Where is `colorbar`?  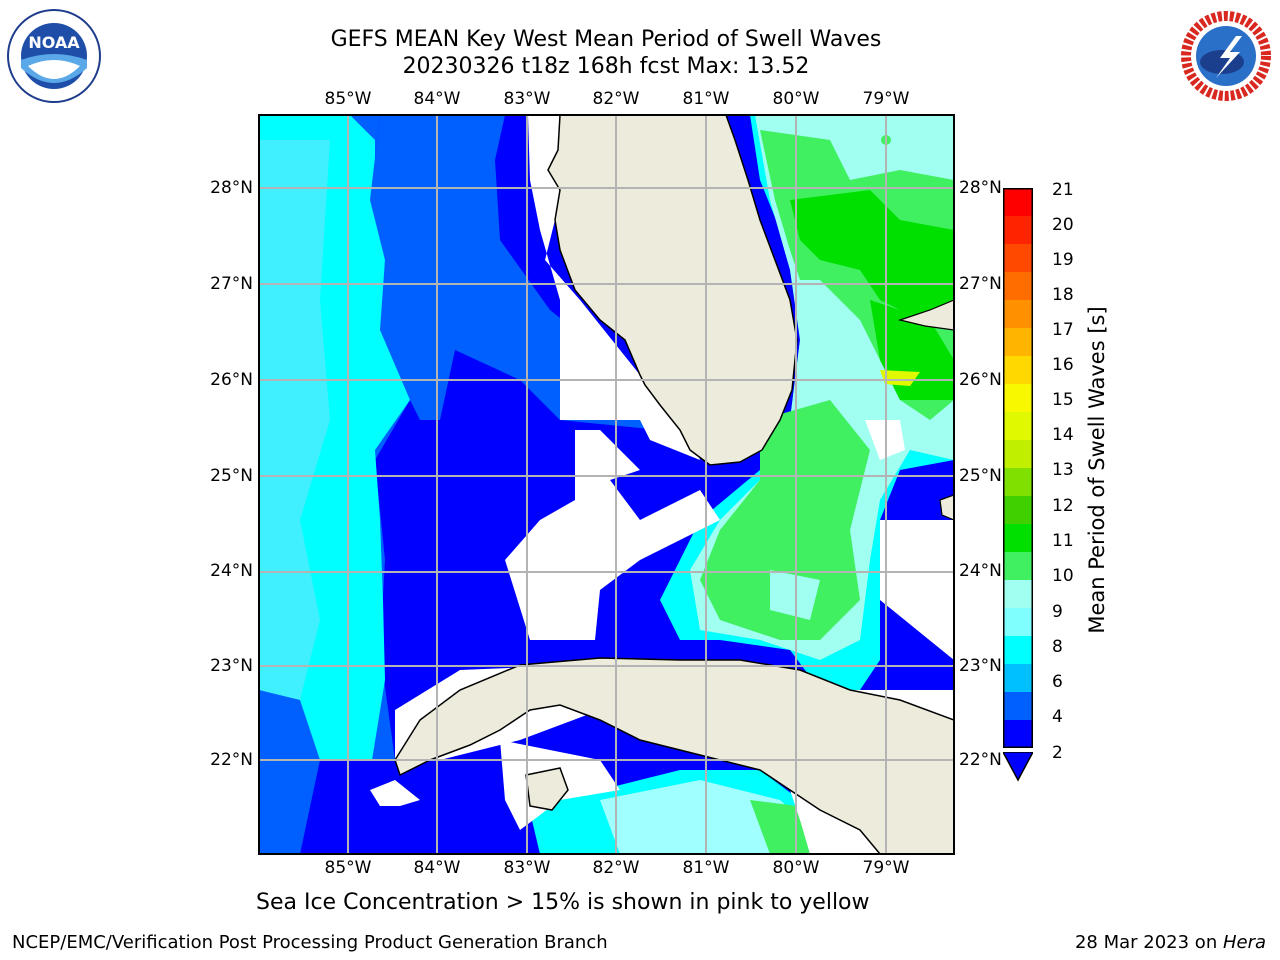 colorbar is located at coordinates (1018, 468).